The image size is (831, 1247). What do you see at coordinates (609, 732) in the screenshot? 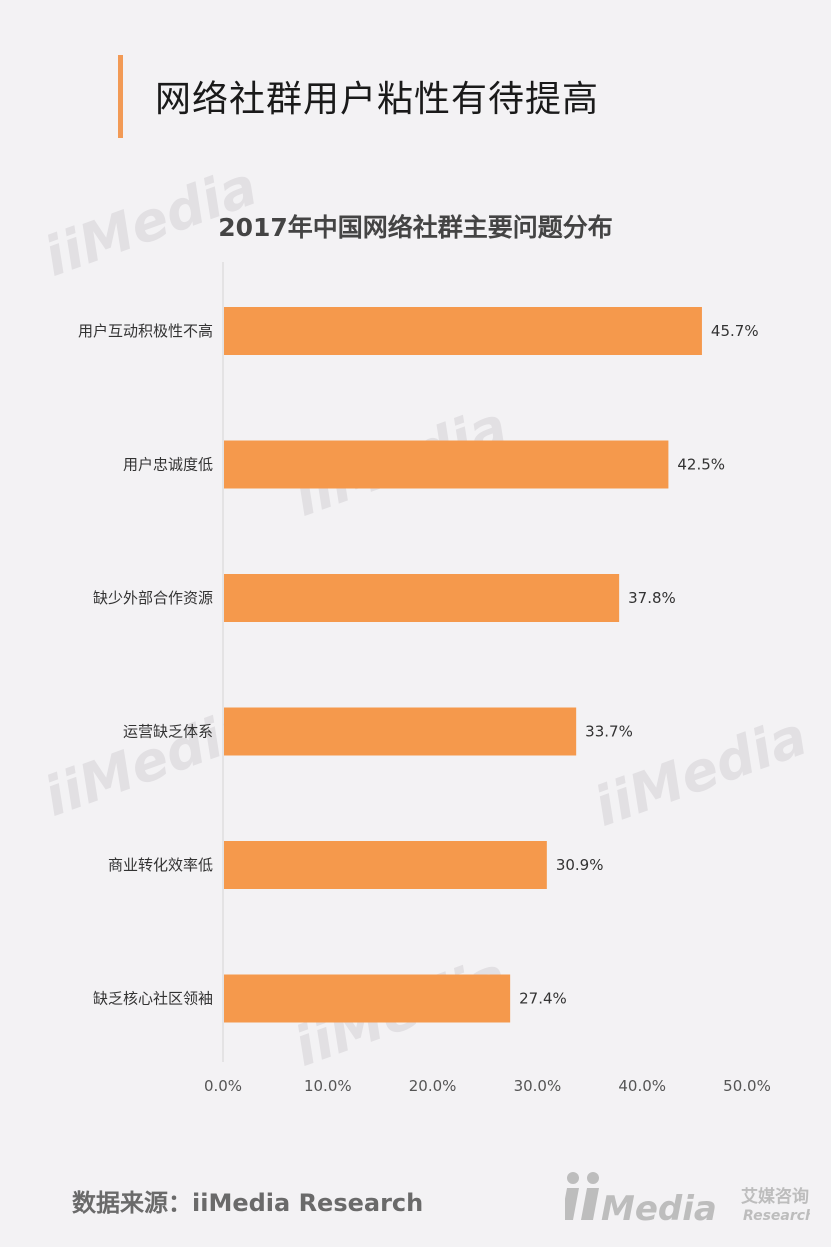
I see `data-label: 33.7%` at bounding box center [609, 732].